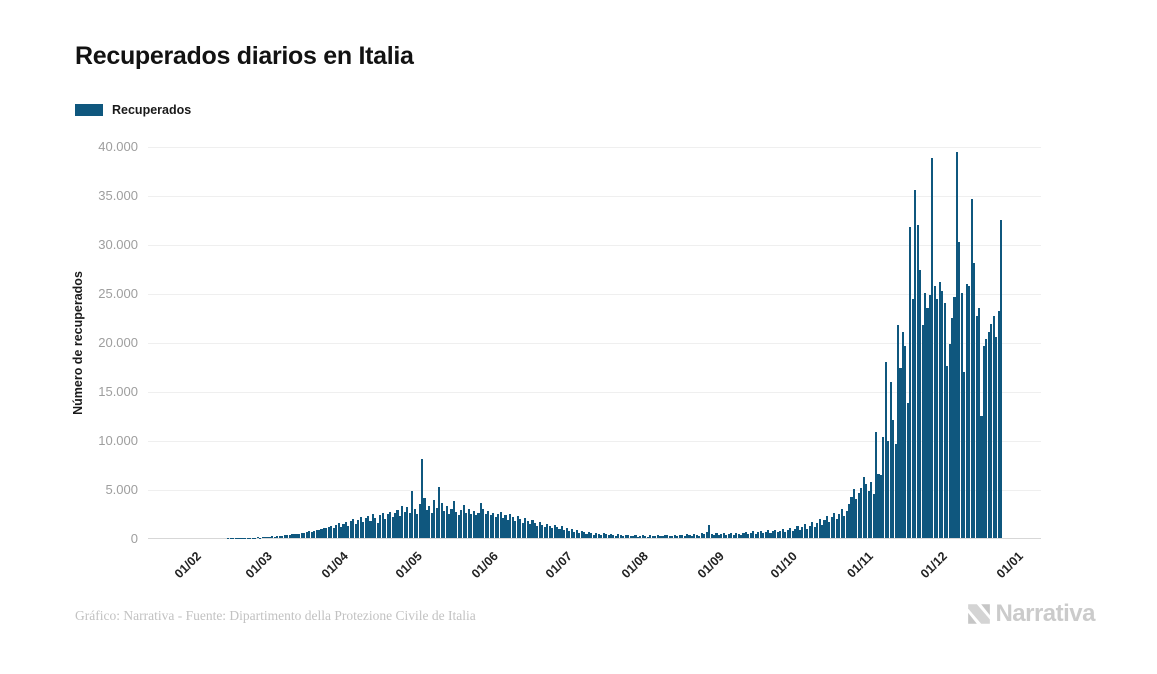 The height and width of the screenshot is (674, 1157). Describe the element at coordinates (121, 489) in the screenshot. I see `y-tick-label: 5.000` at that location.